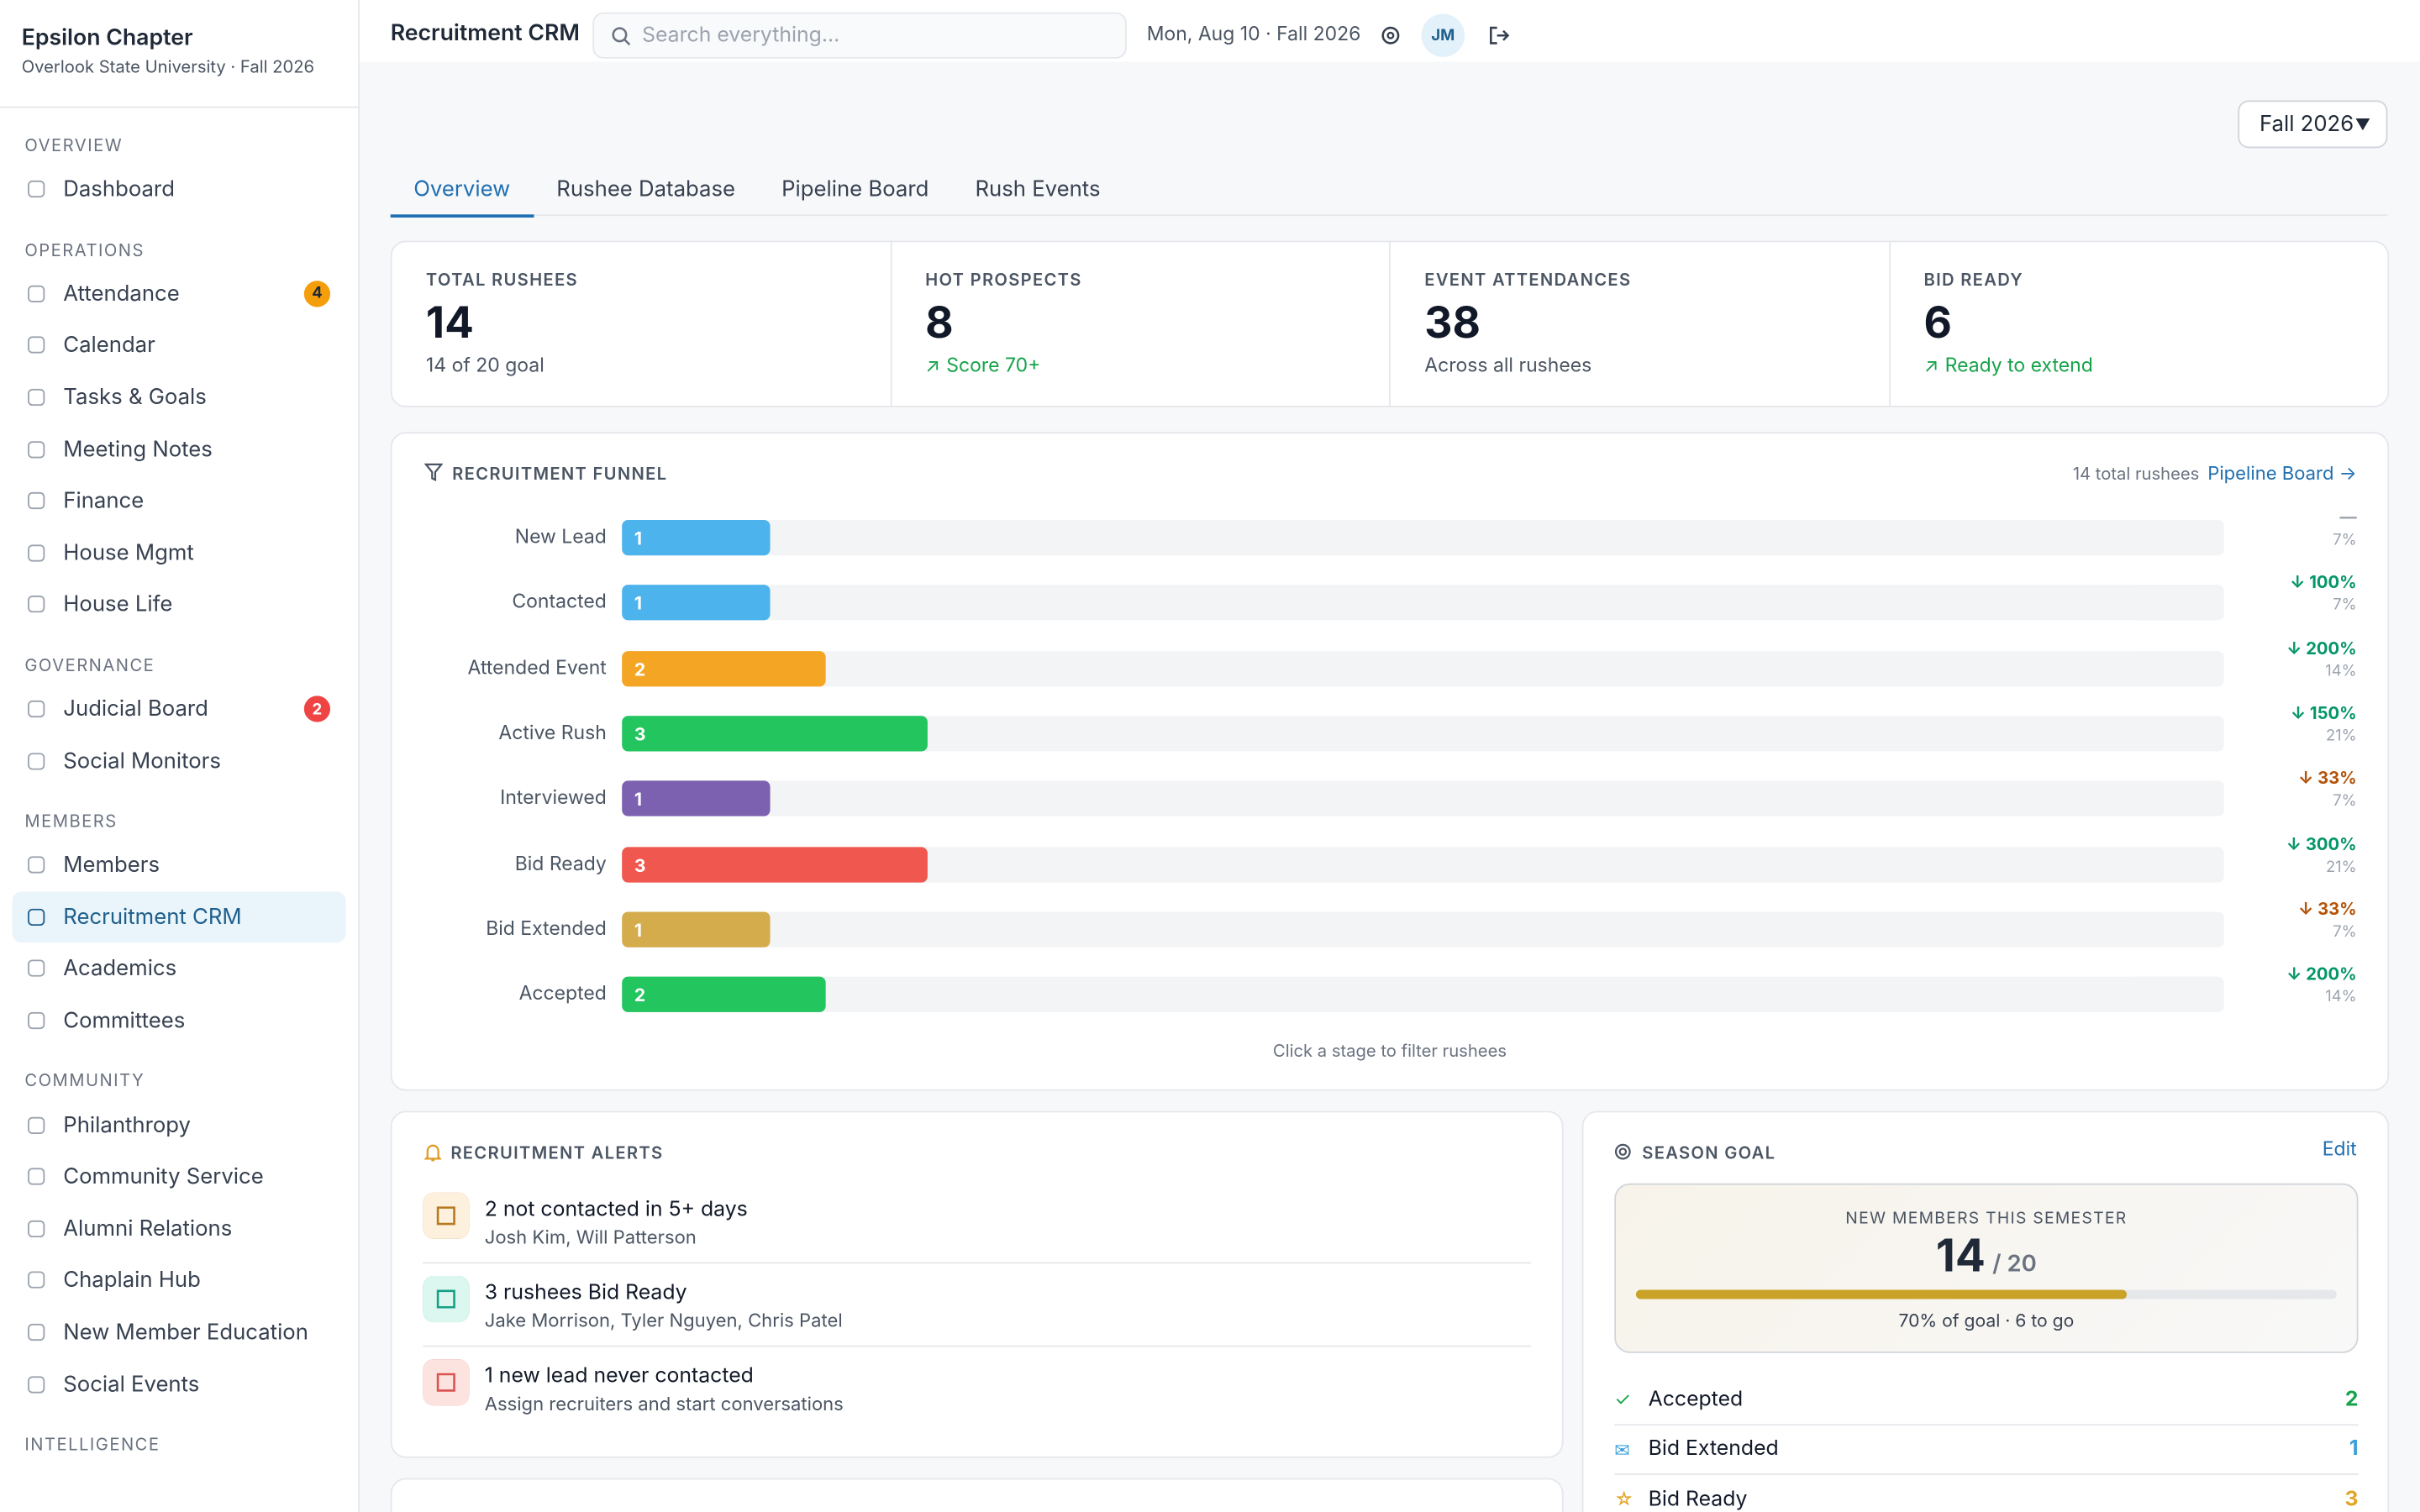  What do you see at coordinates (559, 603) in the screenshot?
I see `stage-label: Contacted` at bounding box center [559, 603].